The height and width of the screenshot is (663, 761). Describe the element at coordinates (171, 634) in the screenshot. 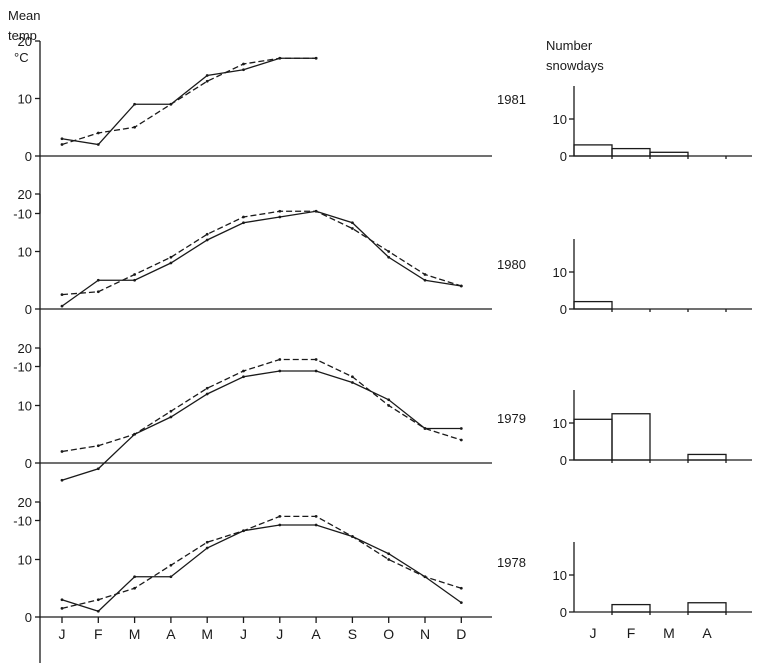

I see `x-tick-label: A` at that location.